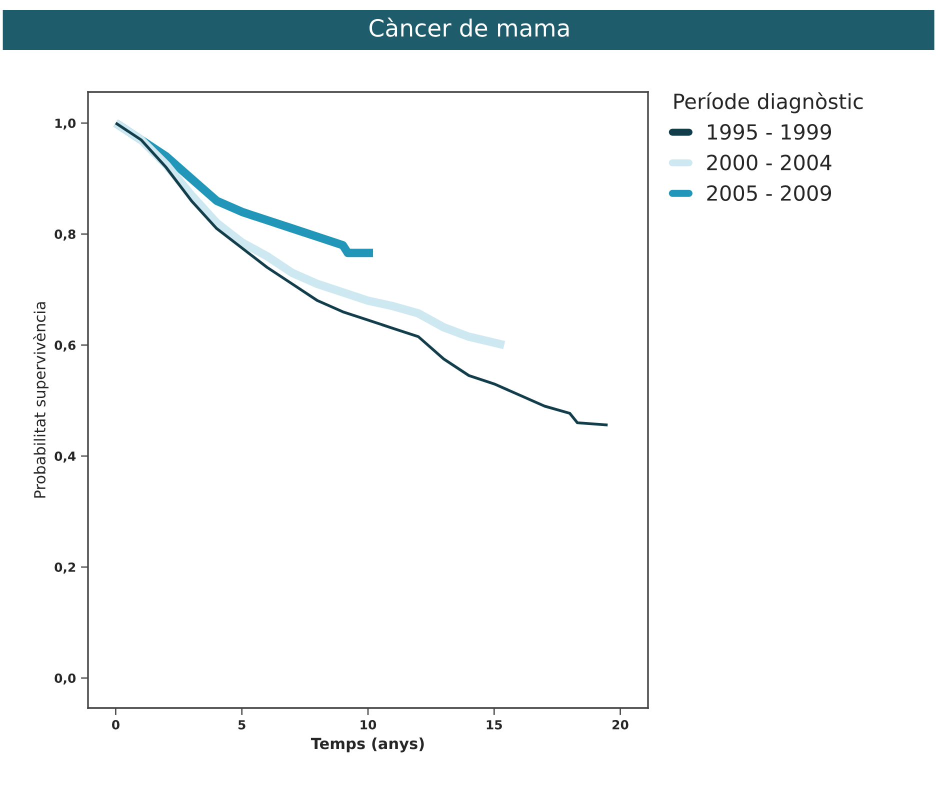 This screenshot has width=939, height=791. I want to click on legend-label: 2000 - 2004, so click(769, 162).